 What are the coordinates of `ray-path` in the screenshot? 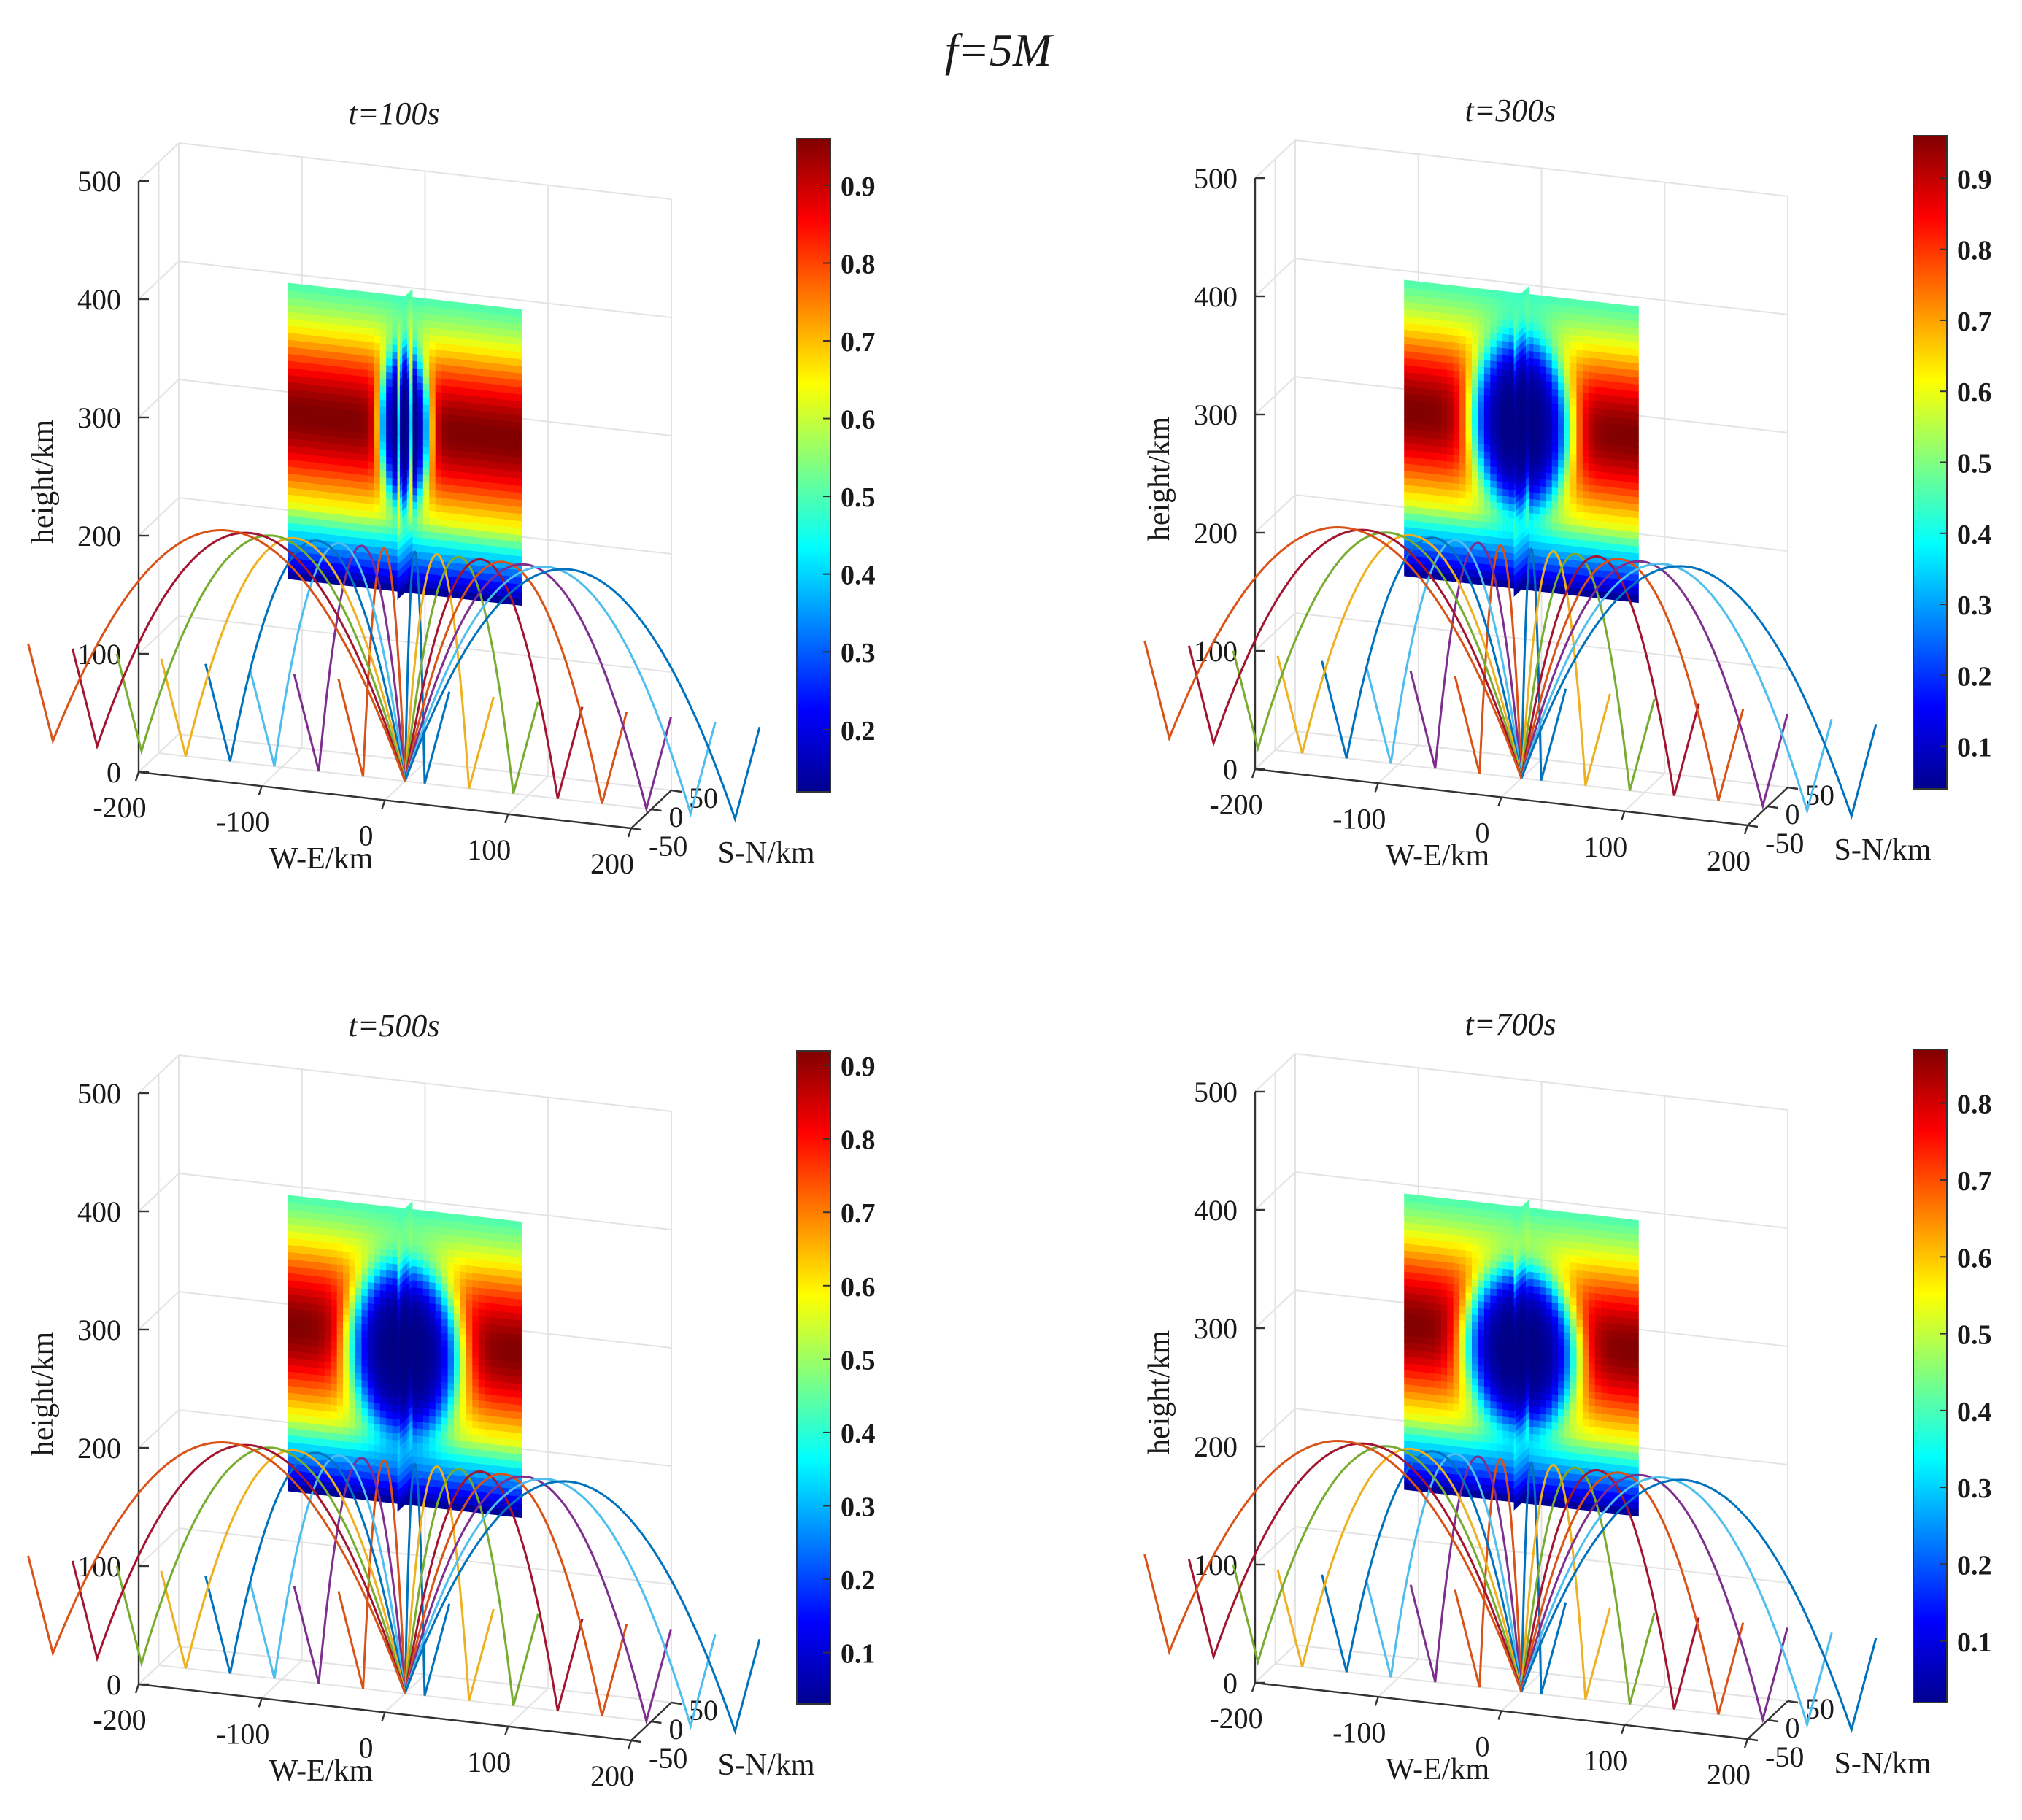 It's located at (238, 656).